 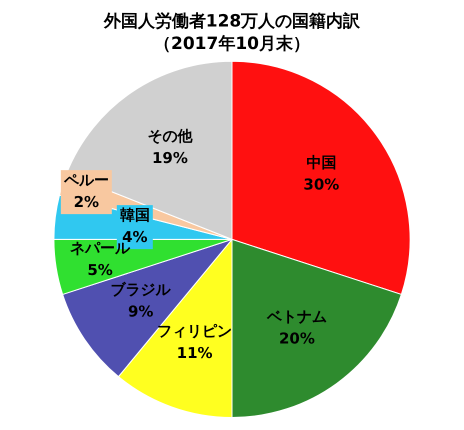 I want to click on slice-label: ベトナム, so click(x=296, y=317).